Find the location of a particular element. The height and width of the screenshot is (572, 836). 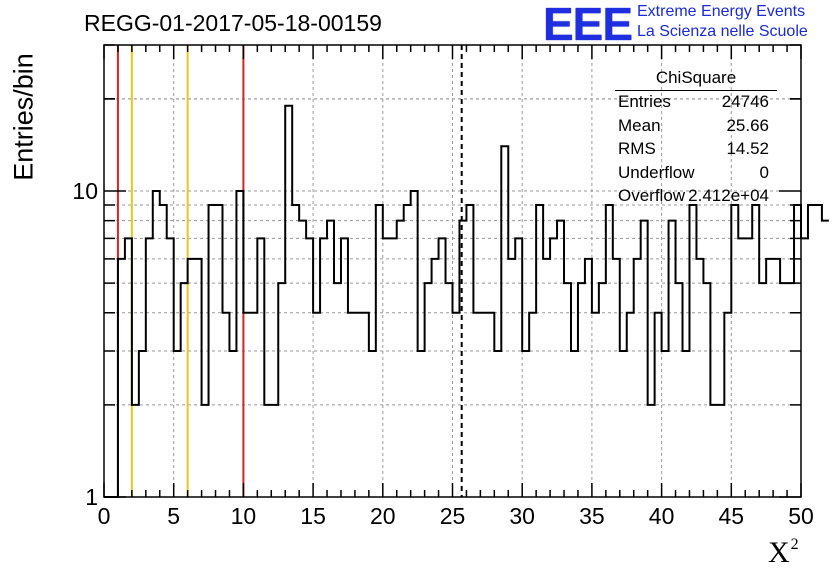

x-tick-label: 35 is located at coordinates (592, 516).